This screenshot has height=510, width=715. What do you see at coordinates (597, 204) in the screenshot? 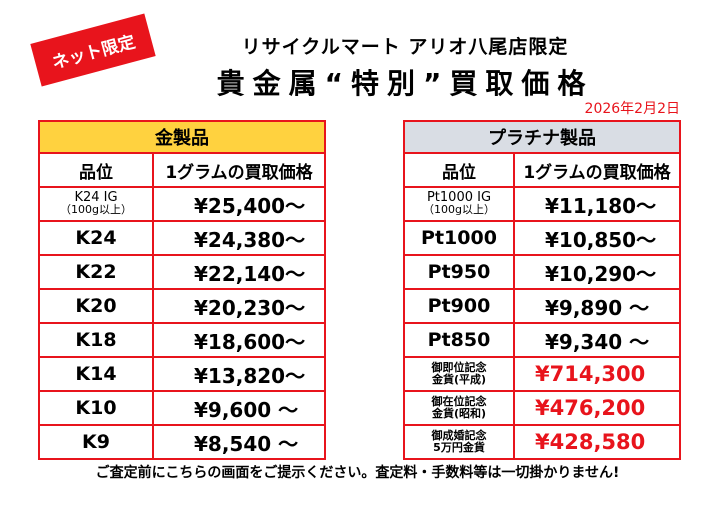
I see `price-cell: ¥11,180～` at bounding box center [597, 204].